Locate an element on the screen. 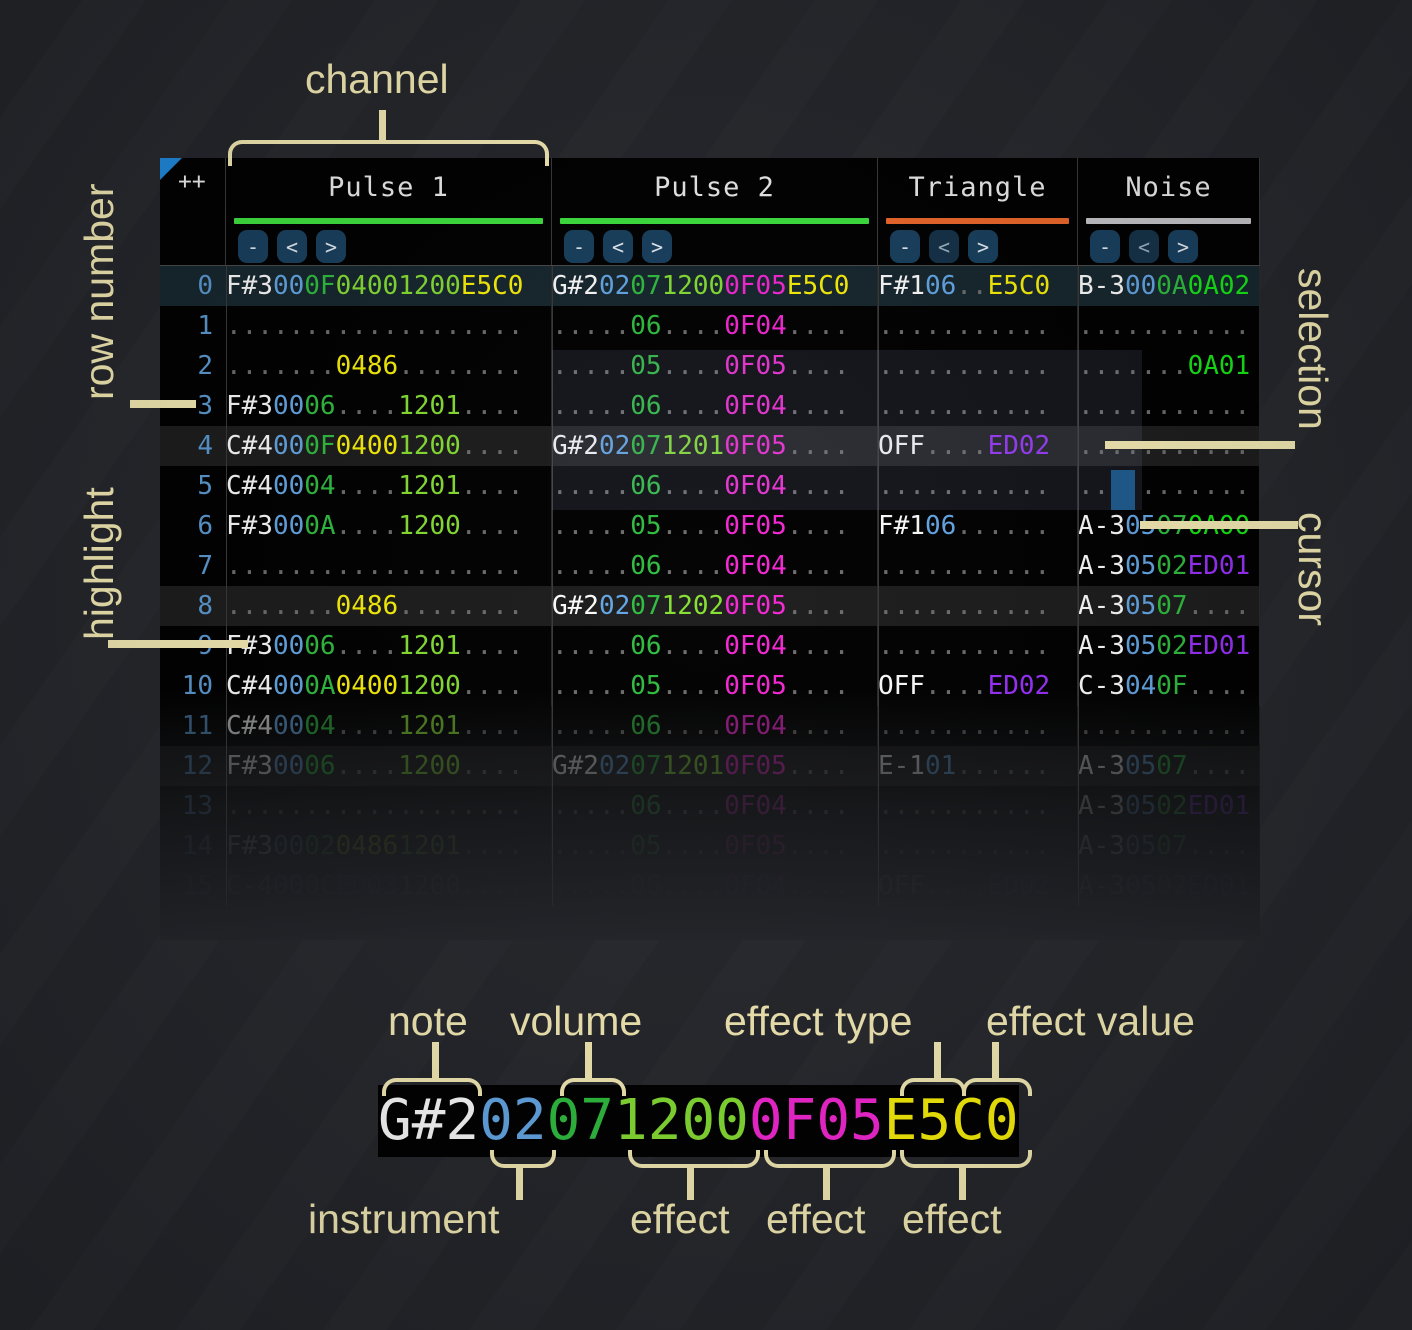 This screenshot has width=1412, height=1330. mute-button-triangle: - is located at coordinates (905, 246).